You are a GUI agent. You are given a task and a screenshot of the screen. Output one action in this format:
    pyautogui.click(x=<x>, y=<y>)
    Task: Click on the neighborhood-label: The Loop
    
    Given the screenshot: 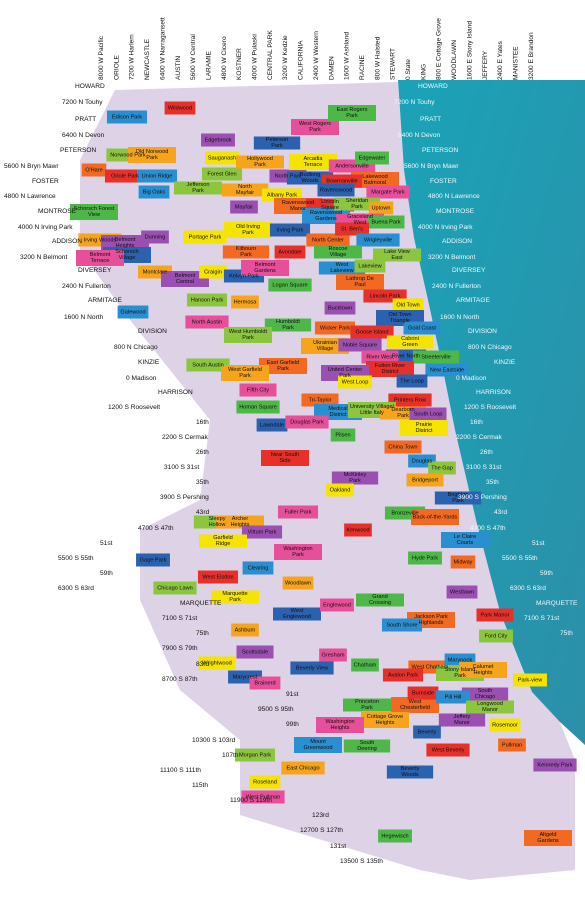 What is the action you would take?
    pyautogui.click(x=412, y=381)
    